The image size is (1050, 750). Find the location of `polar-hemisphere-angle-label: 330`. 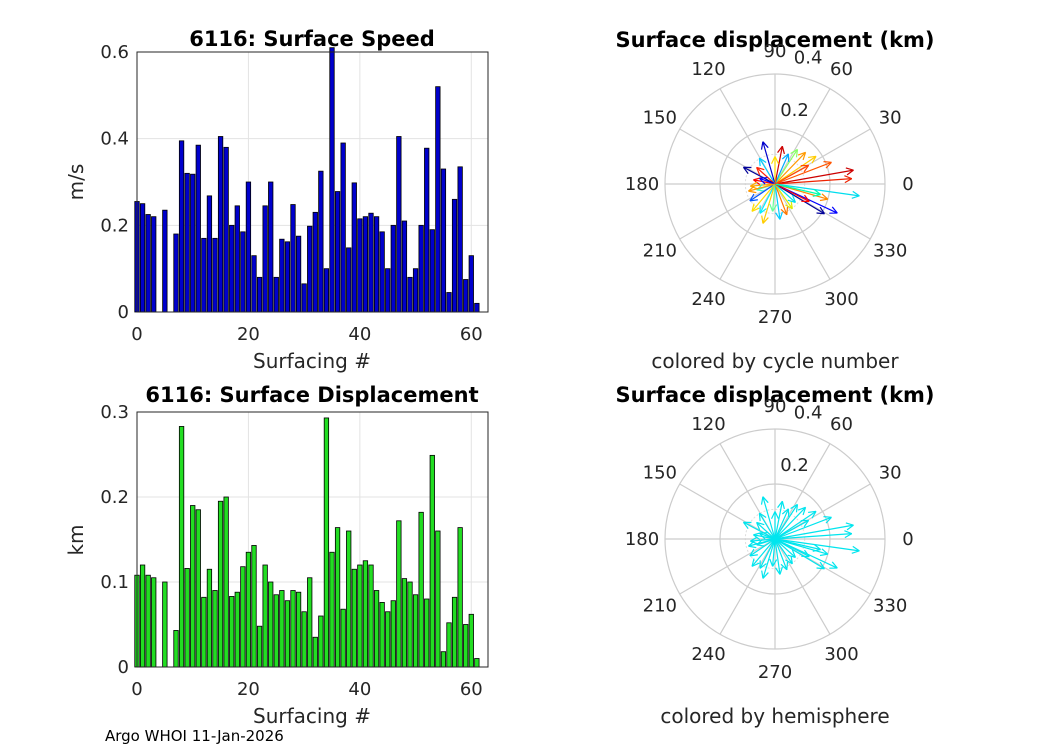

polar-hemisphere-angle-label: 330 is located at coordinates (890, 606).